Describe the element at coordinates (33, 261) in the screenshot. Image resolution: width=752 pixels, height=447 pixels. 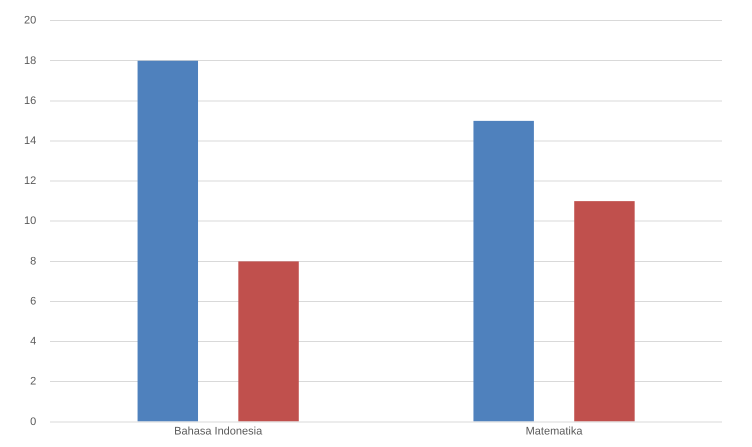
I see `y-tick-label: 8` at that location.